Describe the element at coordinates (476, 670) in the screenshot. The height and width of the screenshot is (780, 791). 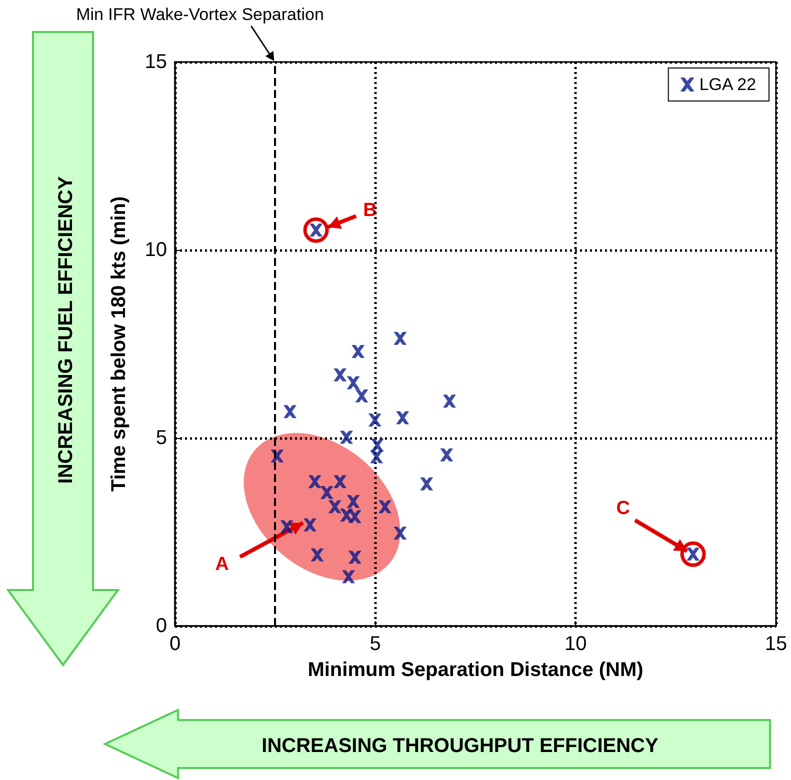
I see `x-axis-title: Minimum Separation Distance (NM)` at that location.